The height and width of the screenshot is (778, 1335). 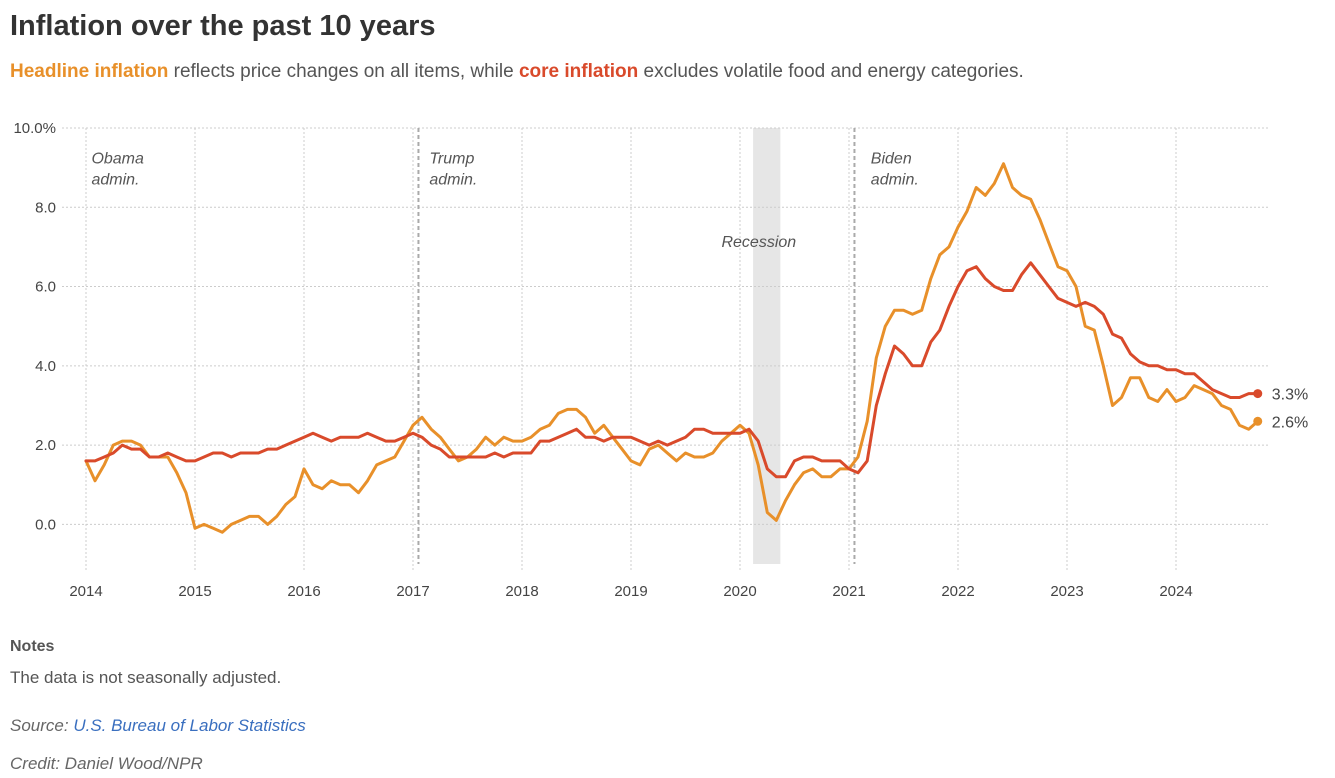 What do you see at coordinates (1258, 421) in the screenshot?
I see `headline-end-marker` at bounding box center [1258, 421].